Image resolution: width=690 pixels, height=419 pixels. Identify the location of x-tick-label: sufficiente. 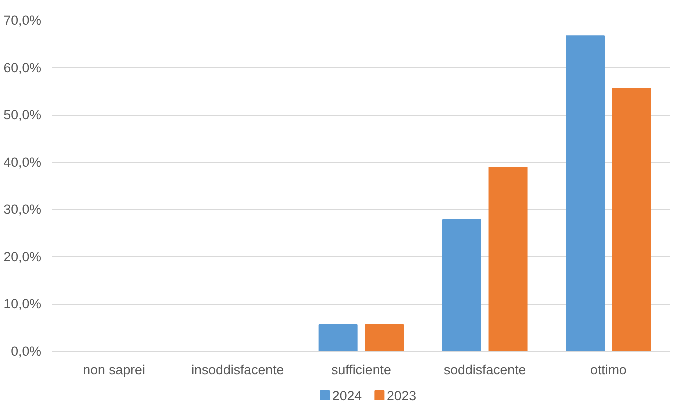
(362, 370).